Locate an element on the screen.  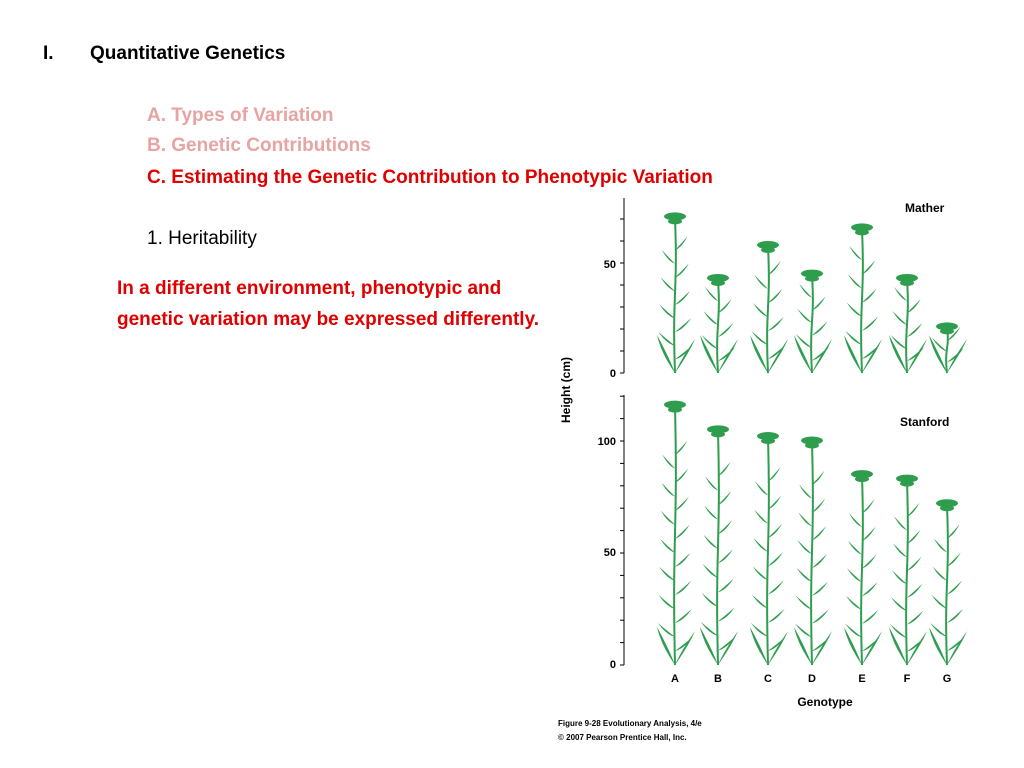
genotype-label-b: B is located at coordinates (718, 679).